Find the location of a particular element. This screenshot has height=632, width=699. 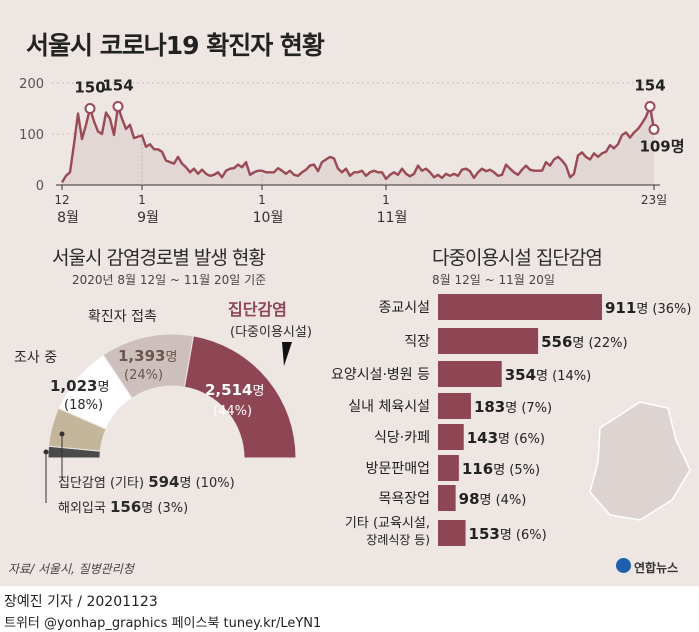

label-cluster-facility: 집단감염 is located at coordinates (257, 309).